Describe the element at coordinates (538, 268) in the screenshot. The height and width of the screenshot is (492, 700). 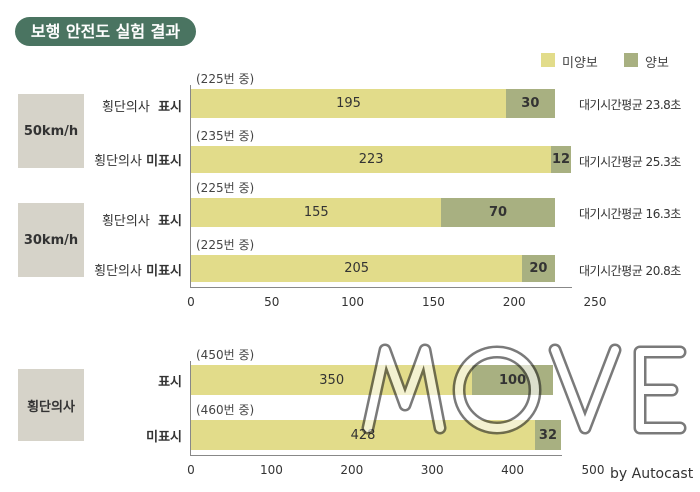
I see `bar-yielded: 20` at that location.